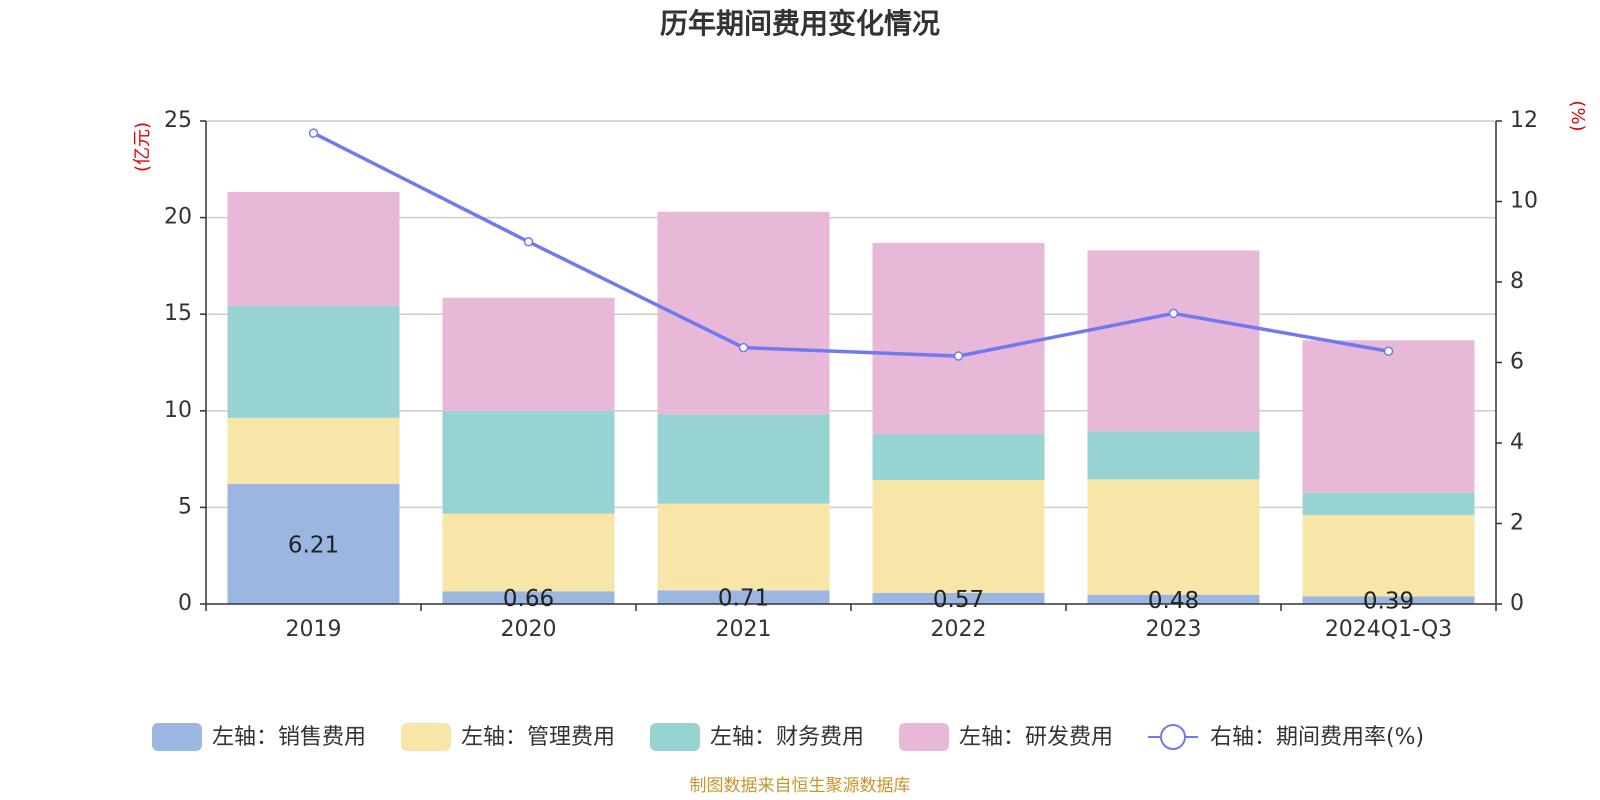 This screenshot has height=800, width=1600. What do you see at coordinates (744, 629) in the screenshot?
I see `x-axis-tick-label: 2021` at bounding box center [744, 629].